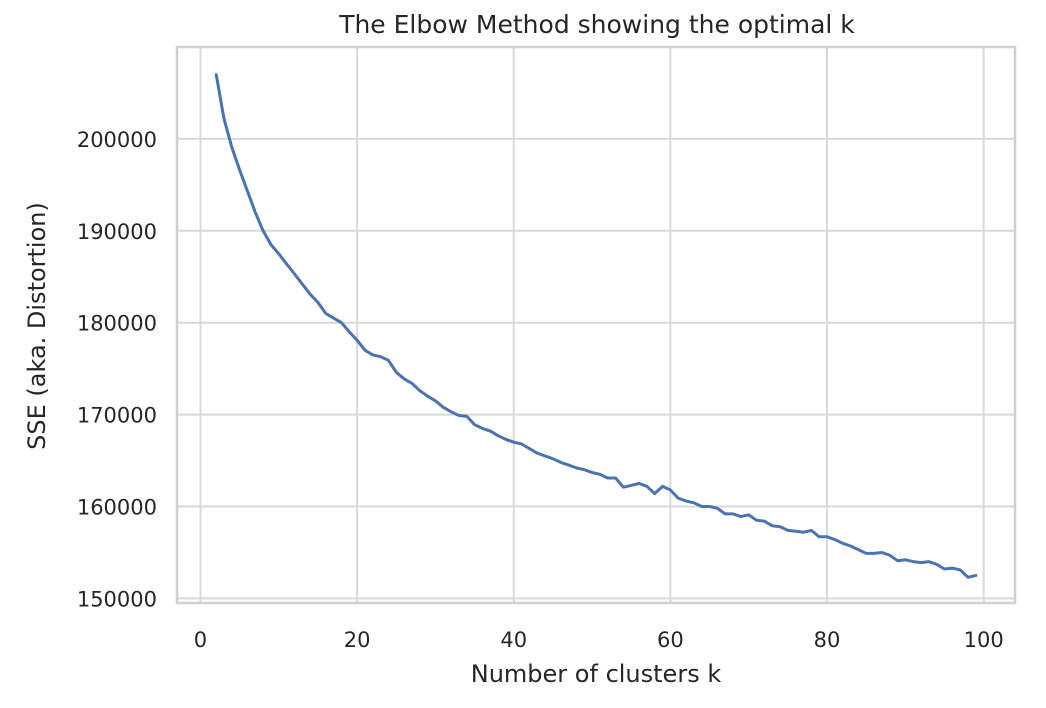  What do you see at coordinates (117, 140) in the screenshot?
I see `y-tick-label: 200000` at bounding box center [117, 140].